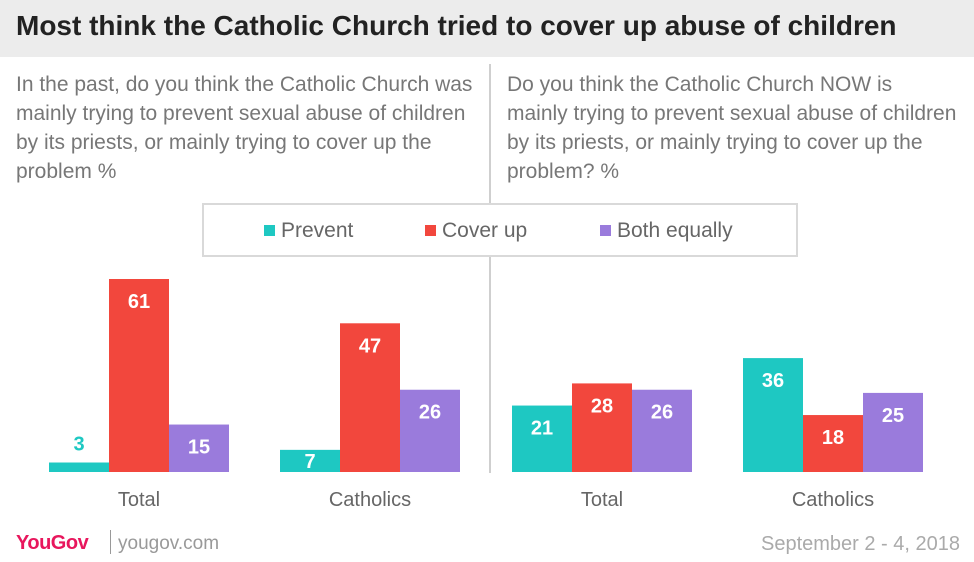 The height and width of the screenshot is (562, 974). What do you see at coordinates (662, 430) in the screenshot?
I see `bar-both-equally-total-now` at bounding box center [662, 430].